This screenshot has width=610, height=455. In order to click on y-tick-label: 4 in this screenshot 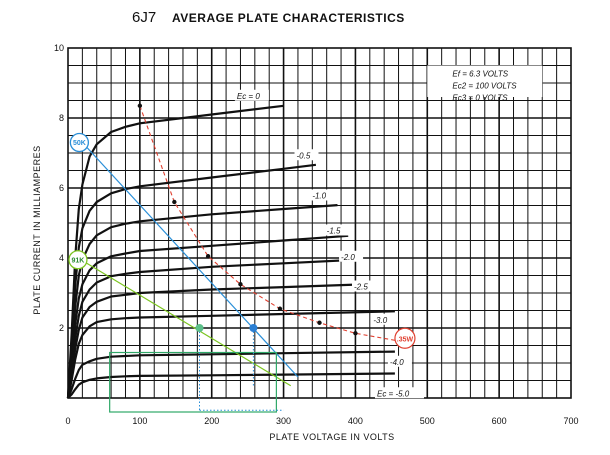, I will do `click(61, 258)`.